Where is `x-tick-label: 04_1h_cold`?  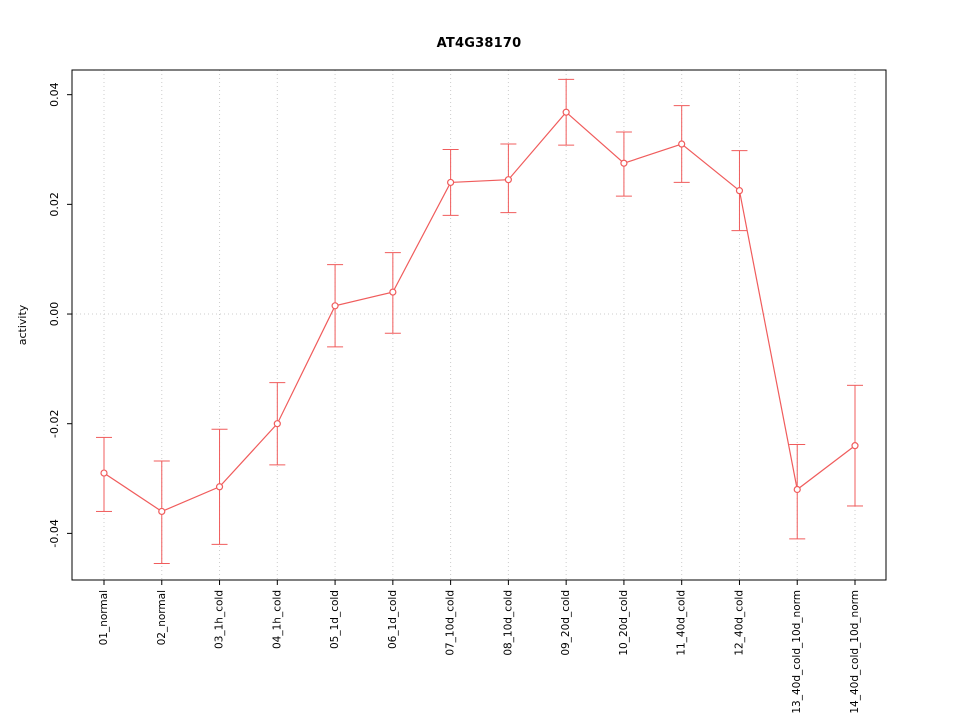
x-tick-label: 04_1h_cold is located at coordinates (277, 619).